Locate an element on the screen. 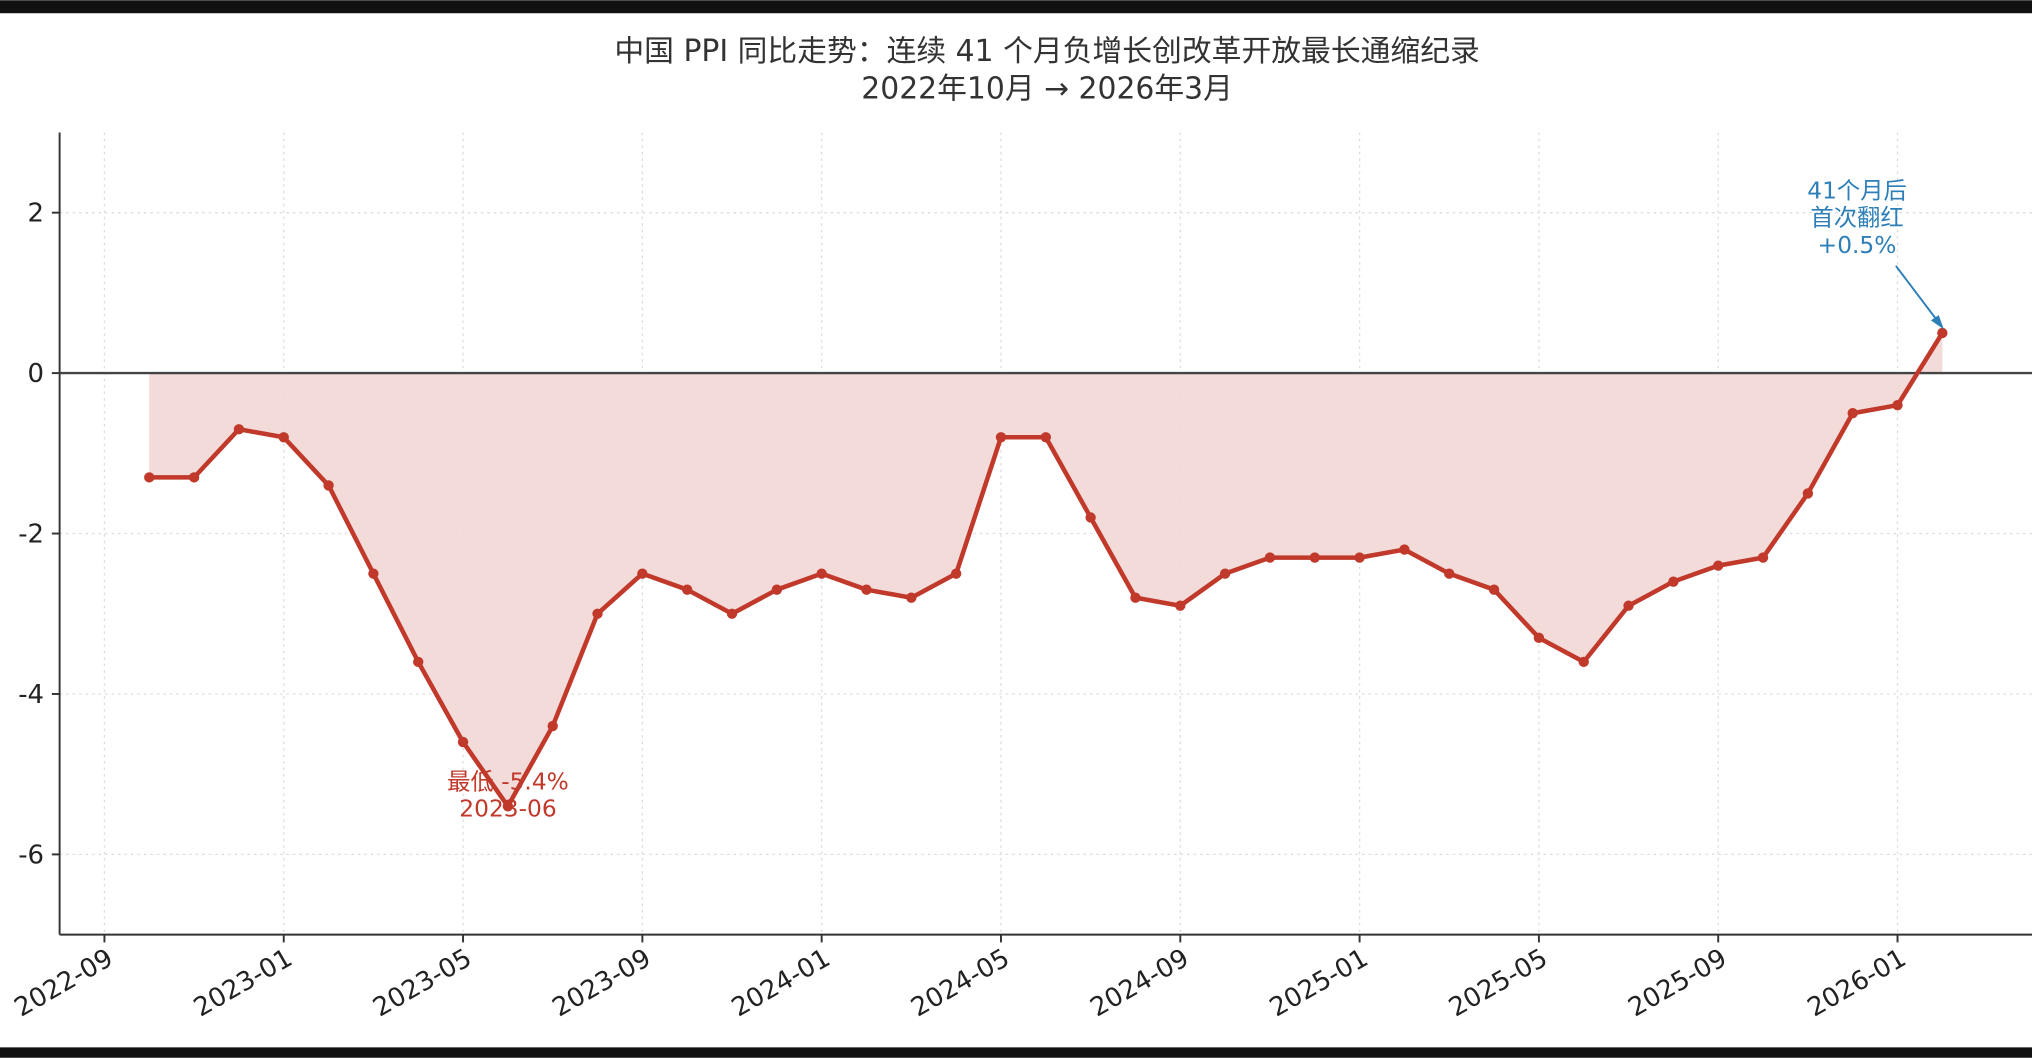  annotation-high: 41个月后 is located at coordinates (1857, 191).